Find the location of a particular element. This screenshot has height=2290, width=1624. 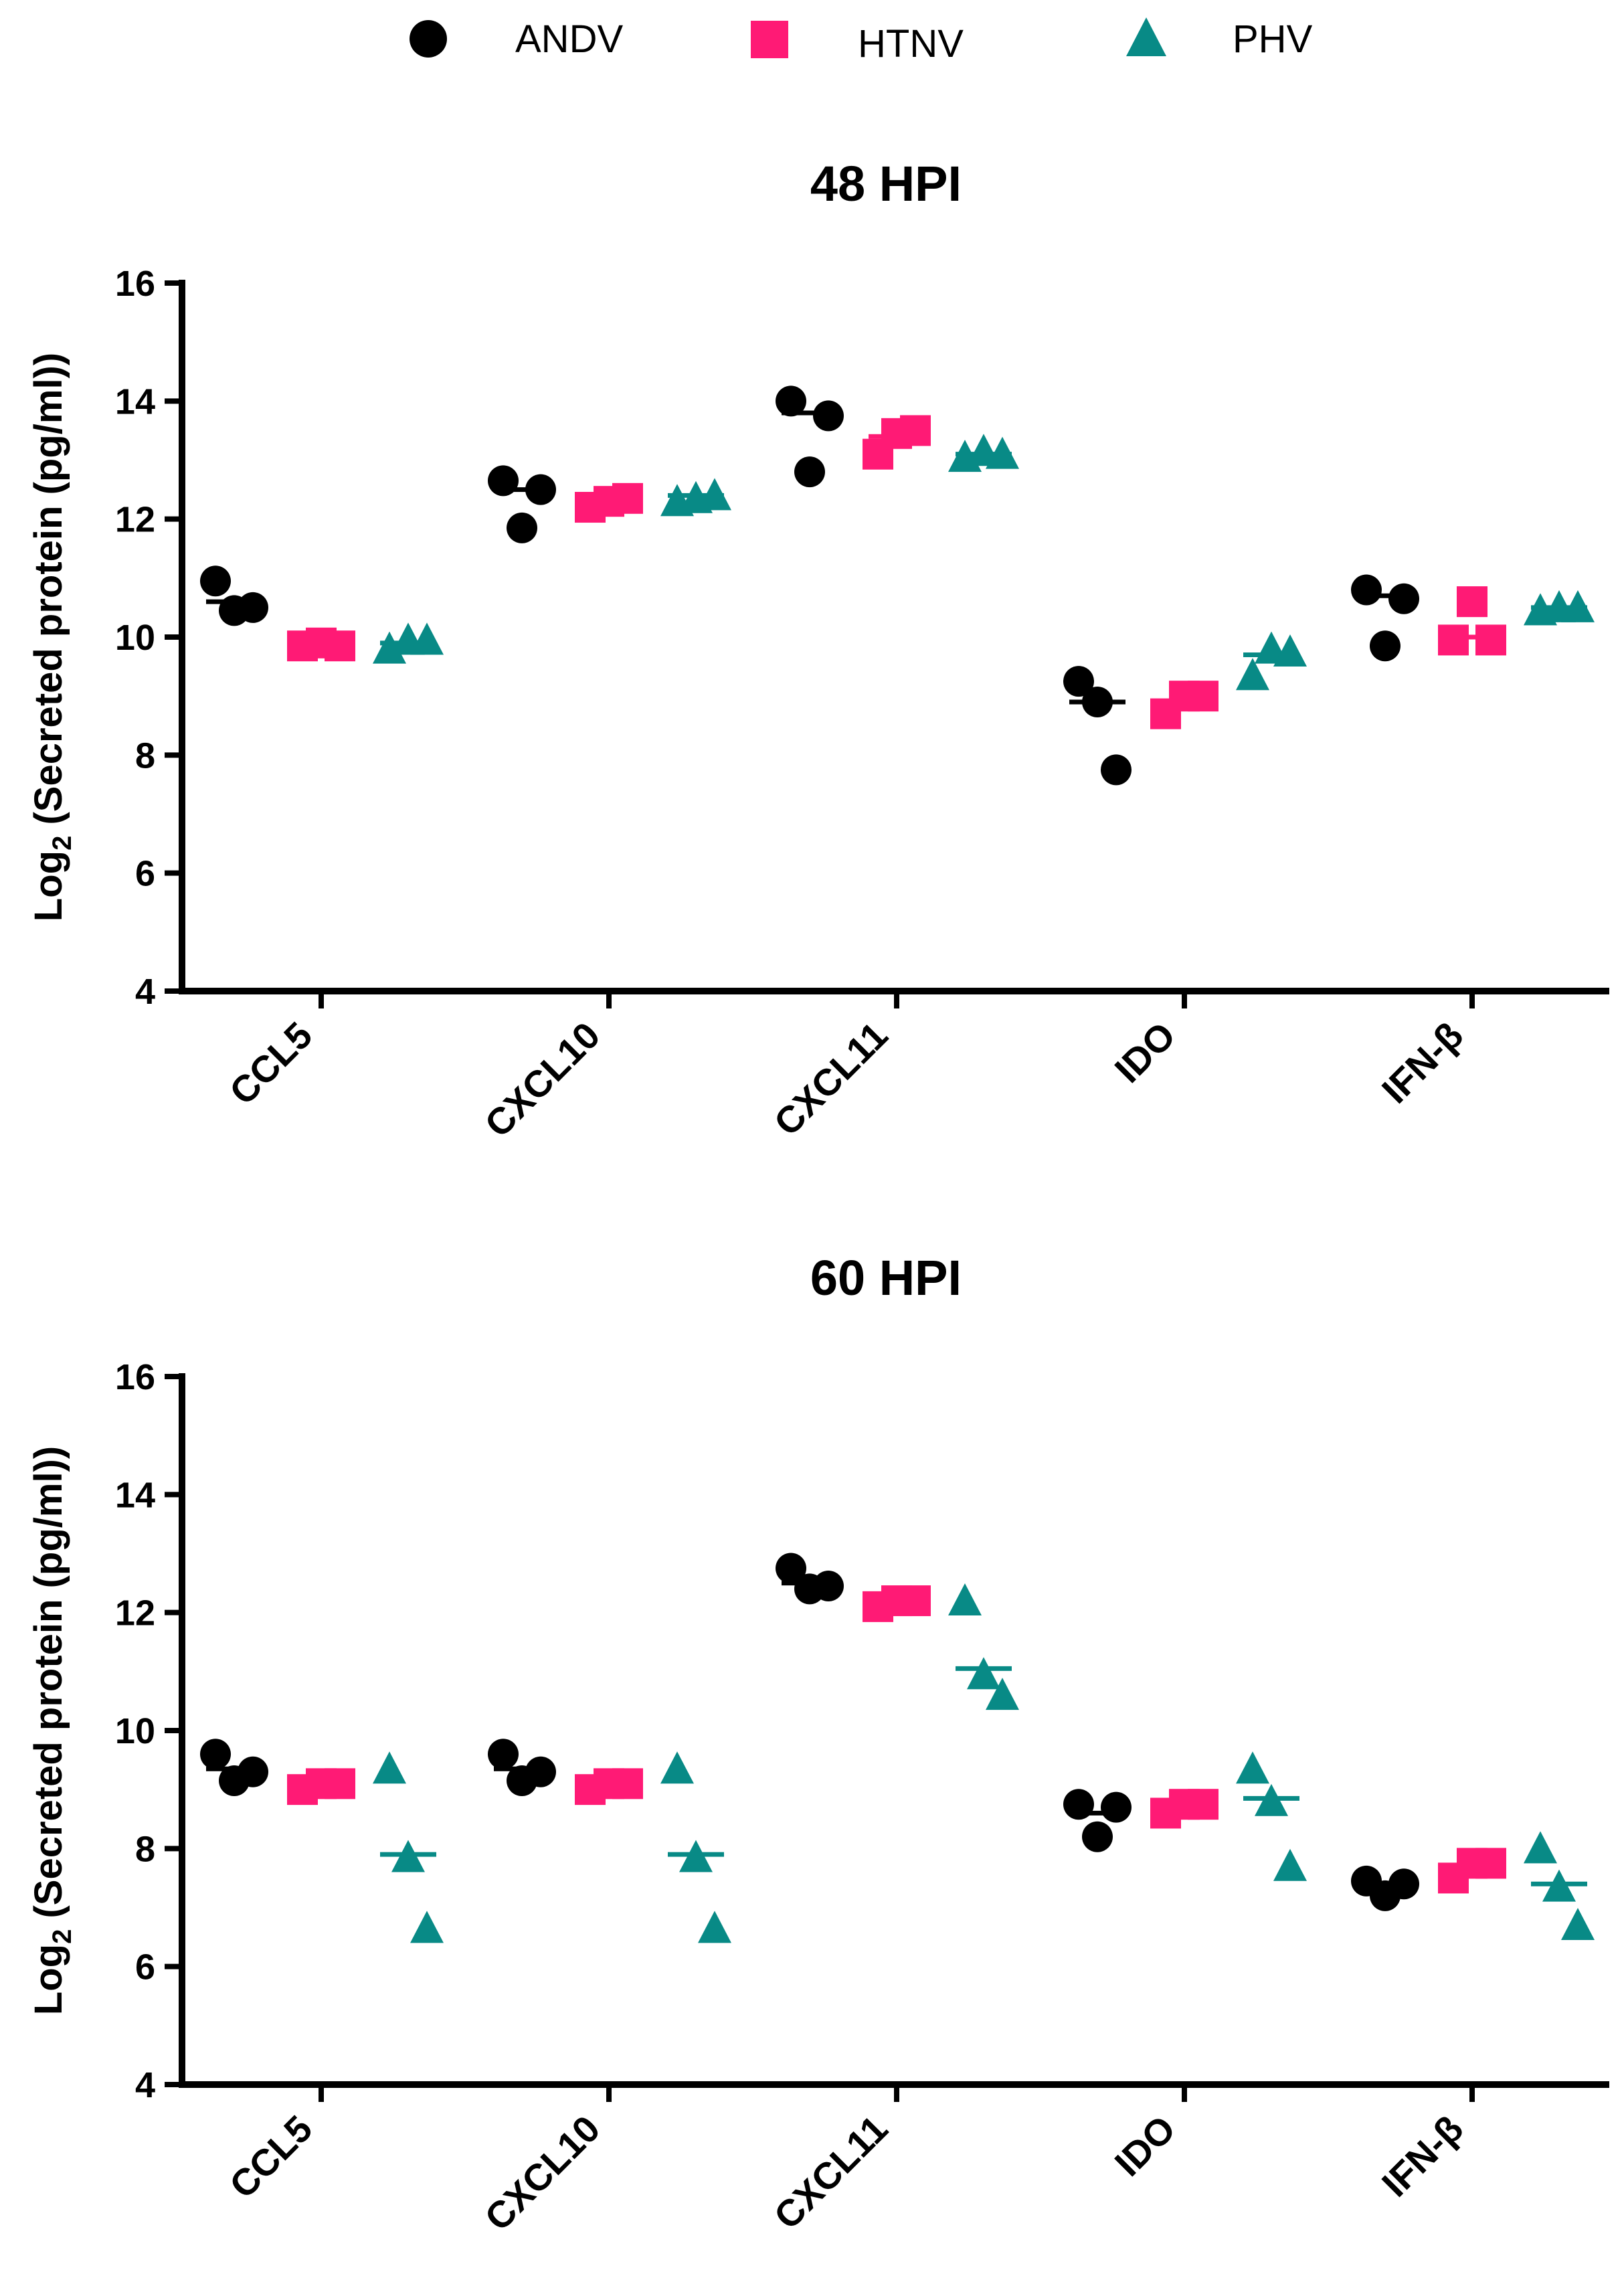

legend-marker-andv is located at coordinates (428, 39).